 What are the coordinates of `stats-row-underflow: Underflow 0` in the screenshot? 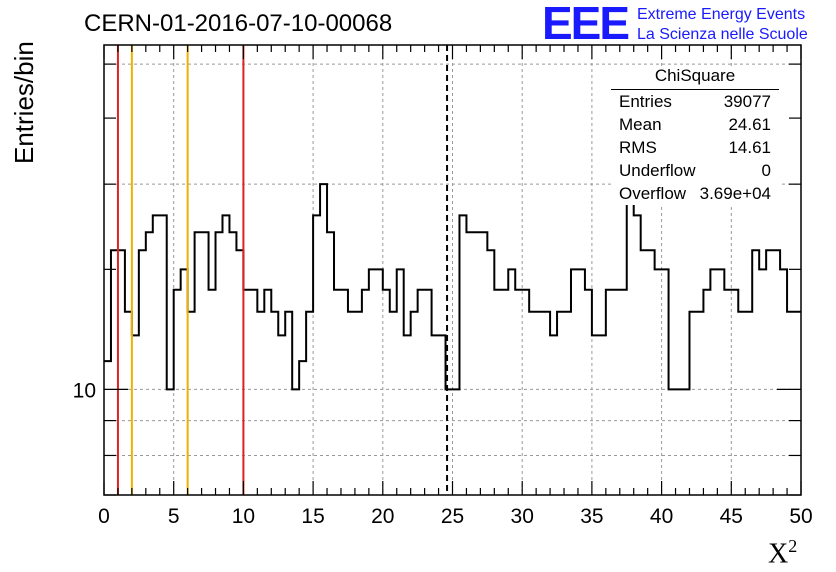 It's located at (695, 170).